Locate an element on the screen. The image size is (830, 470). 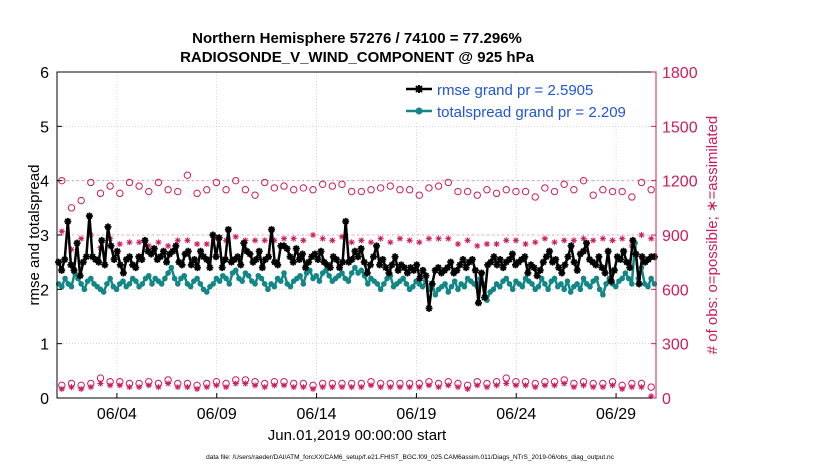
y-right-tick-label: 1800 is located at coordinates (680, 73).